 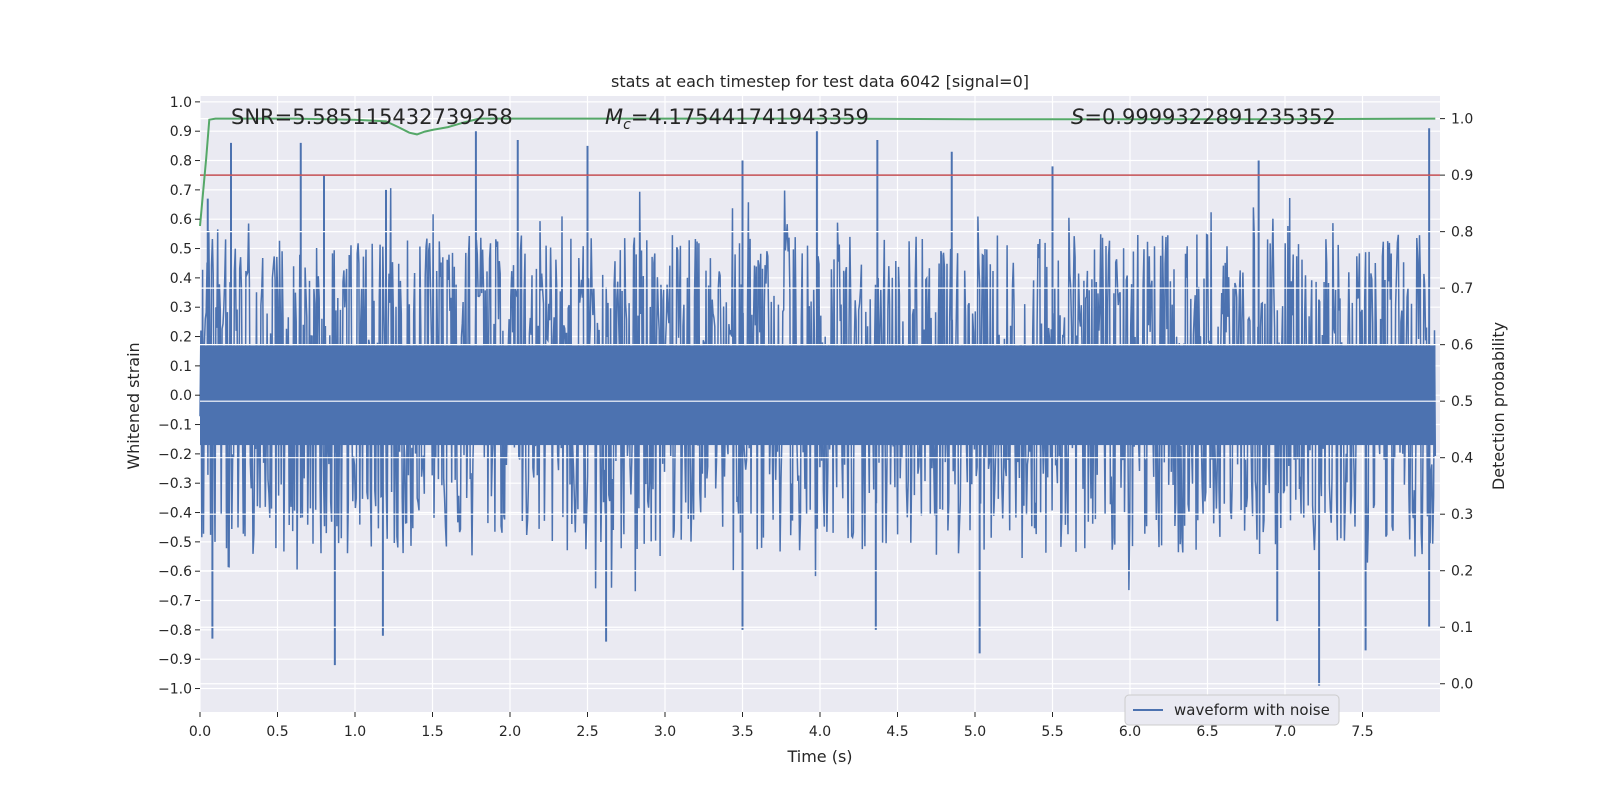 What do you see at coordinates (277, 732) in the screenshot?
I see `x-tick-label: 0.5` at bounding box center [277, 732].